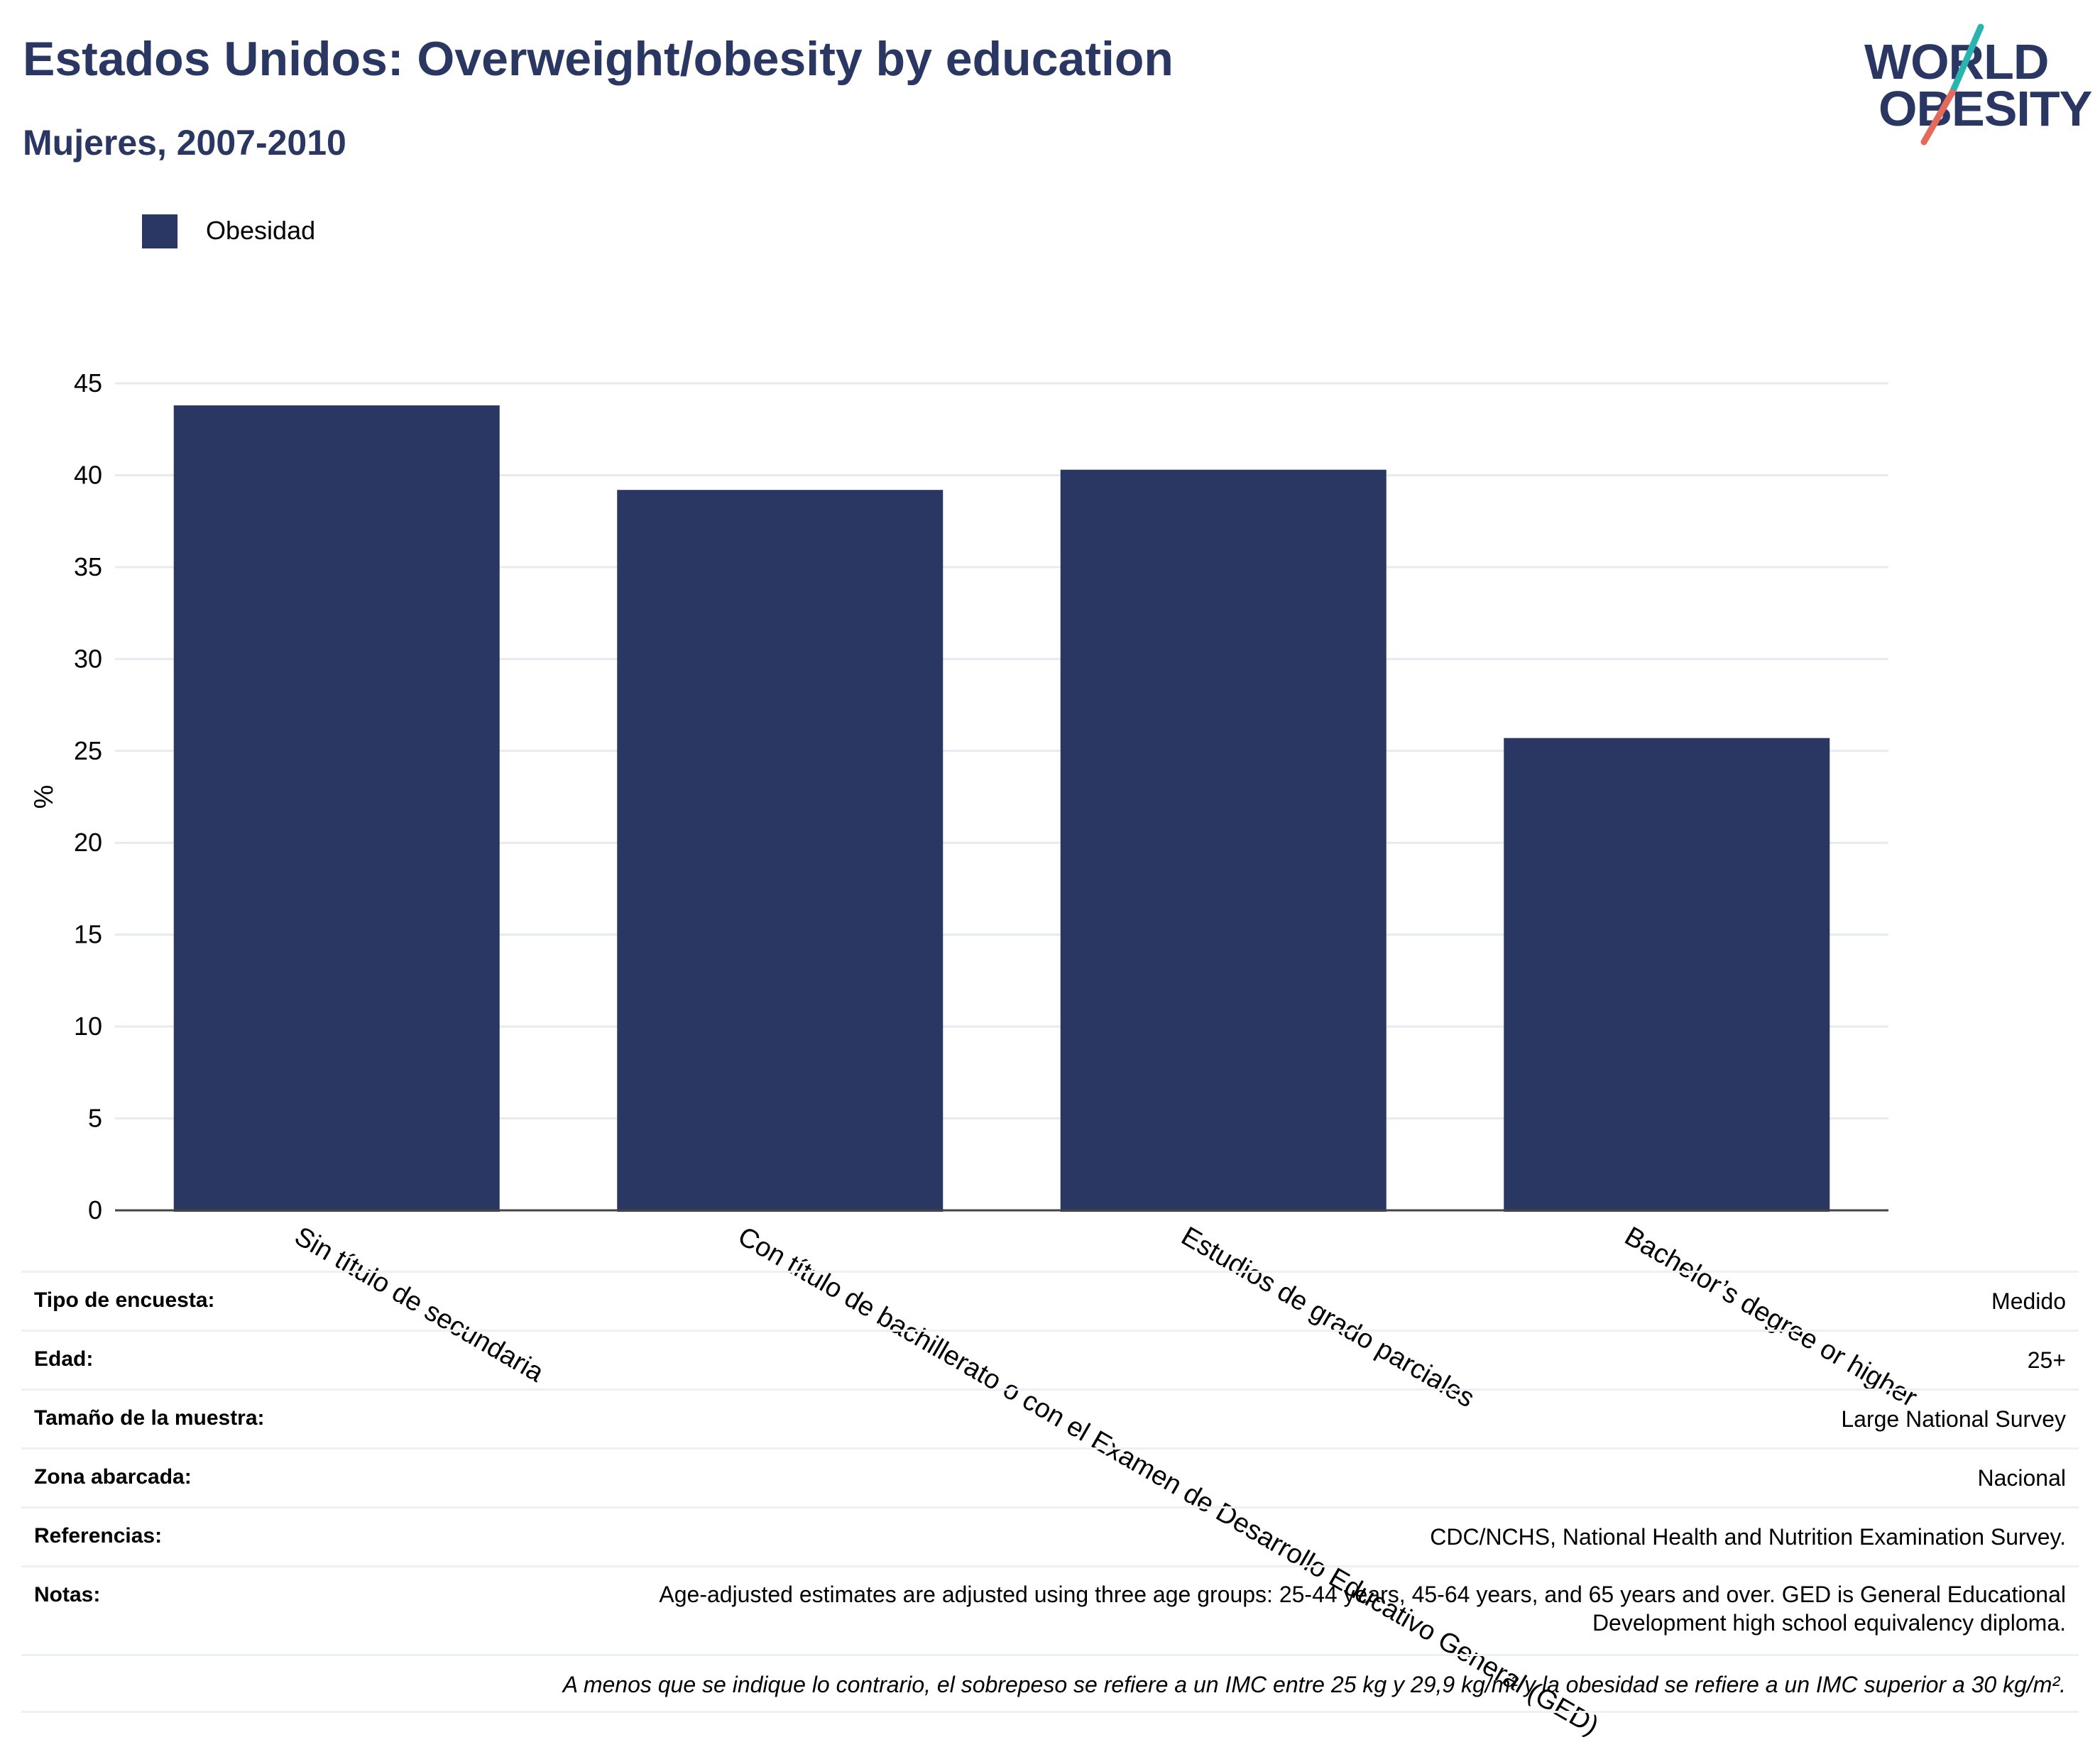 This screenshot has width=2100, height=1747. Describe the element at coordinates (124, 1300) in the screenshot. I see `info-key: Tipo de encuesta:` at that location.